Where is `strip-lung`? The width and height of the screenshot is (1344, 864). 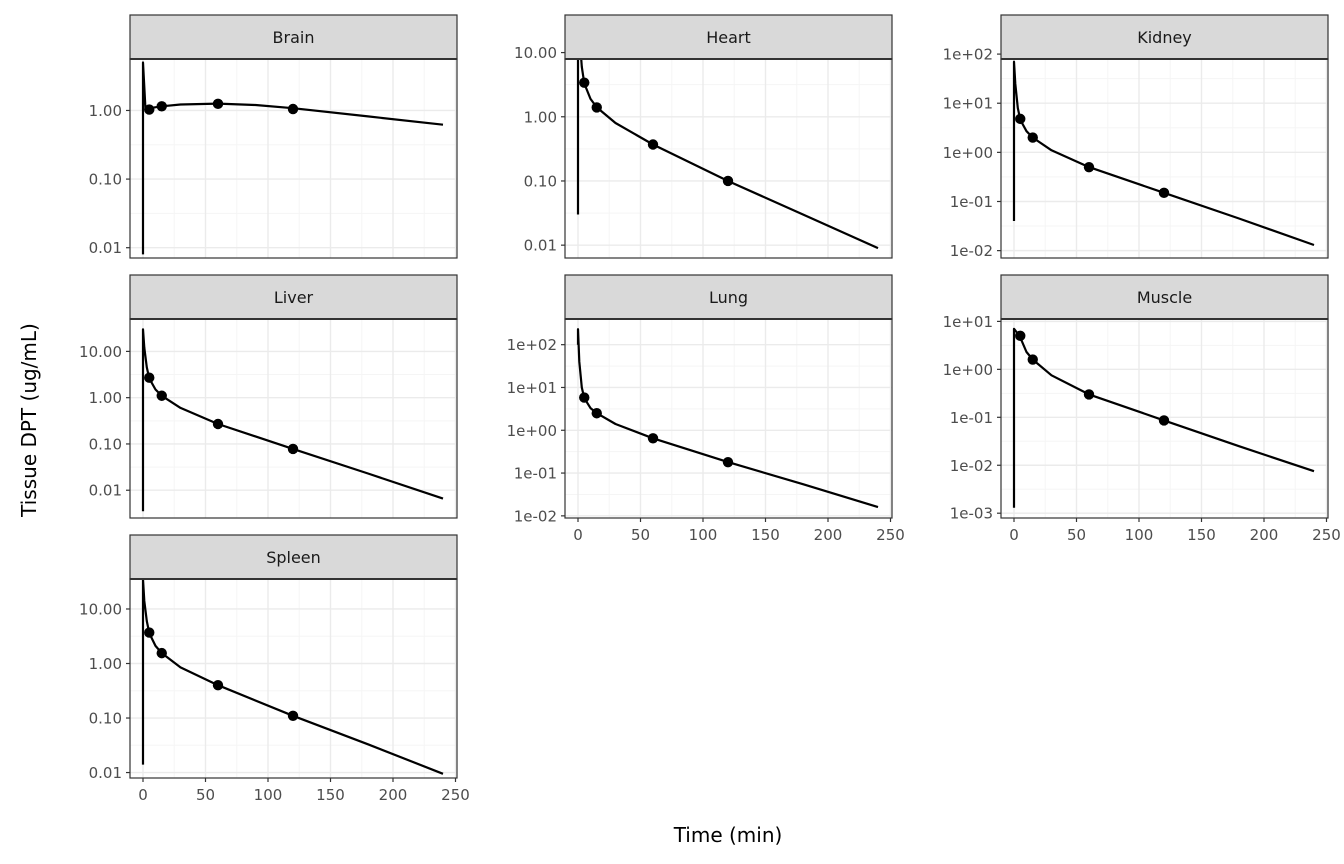 strip-lung is located at coordinates (728, 297).